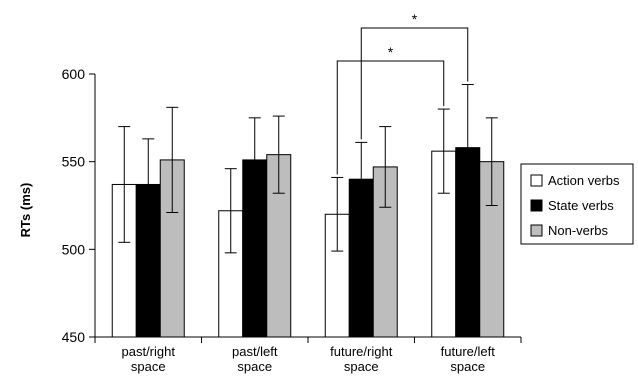 This screenshot has height=391, width=638. I want to click on x-tick-label: past/left, so click(255, 351).